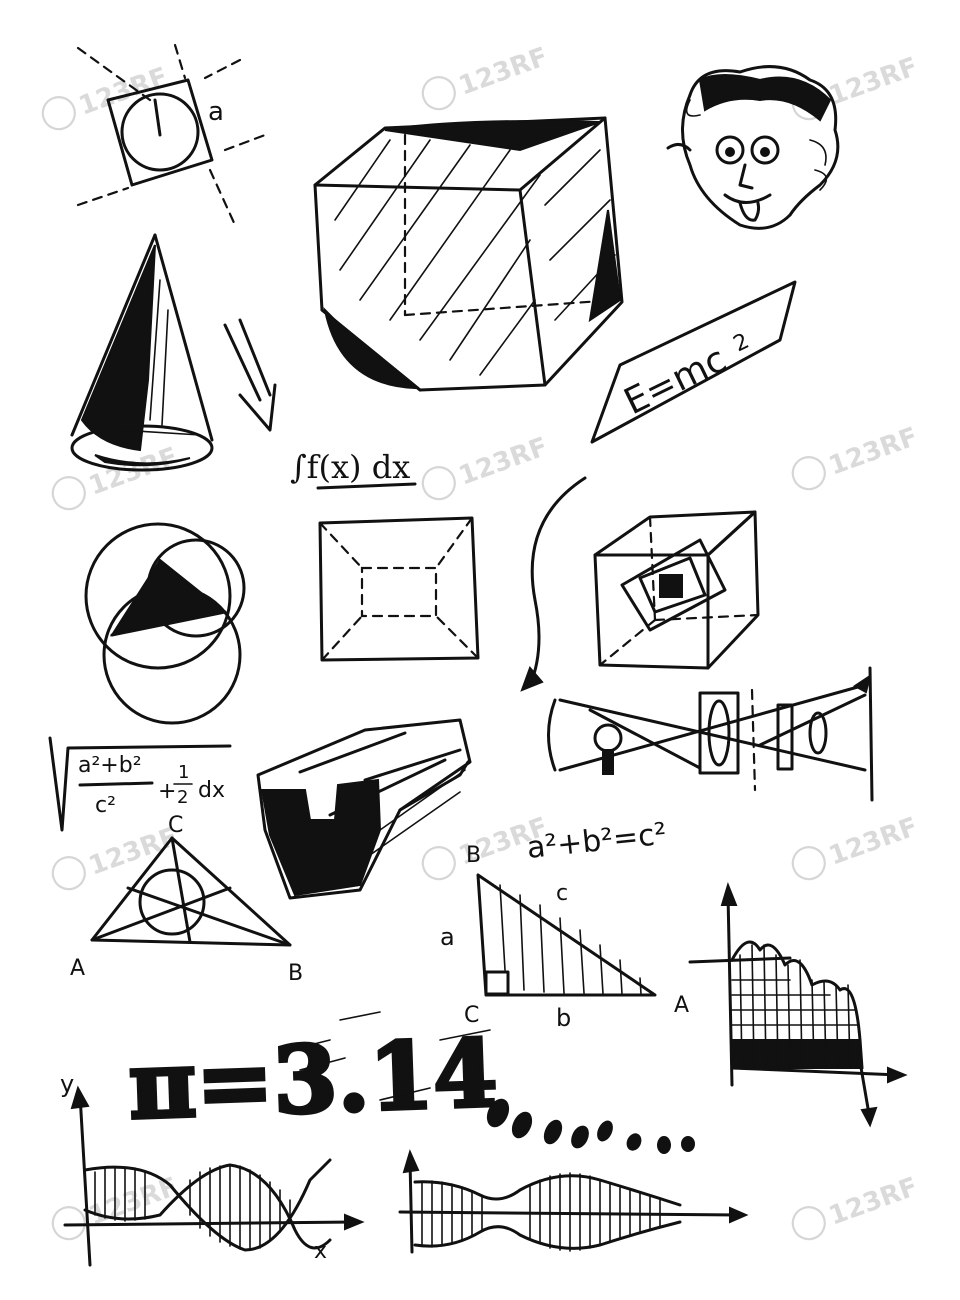 Image resolution: width=960 pixels, height=1300 pixels. Describe the element at coordinates (590, 1126) in the screenshot. I see `dots-trail` at that location.